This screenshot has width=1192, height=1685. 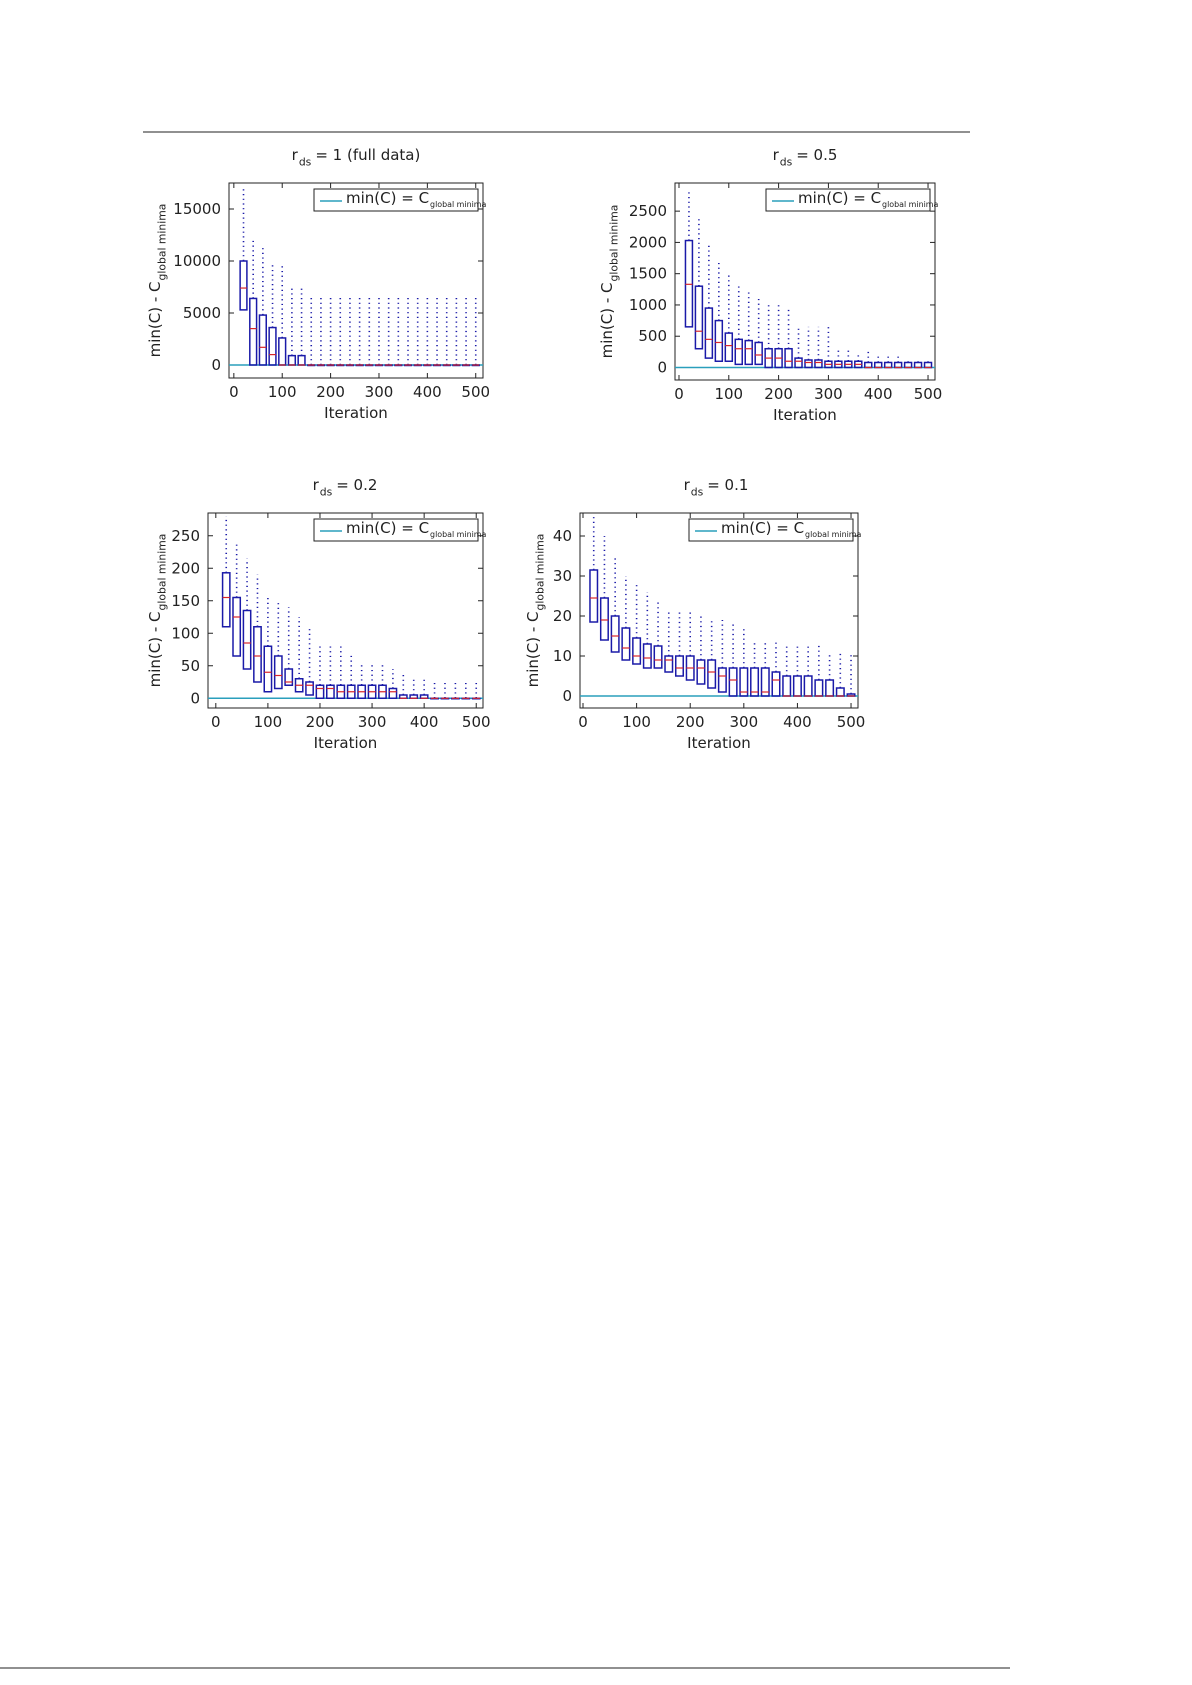 I want to click on legend-label-part: min(C) = C, so click(x=762, y=528).